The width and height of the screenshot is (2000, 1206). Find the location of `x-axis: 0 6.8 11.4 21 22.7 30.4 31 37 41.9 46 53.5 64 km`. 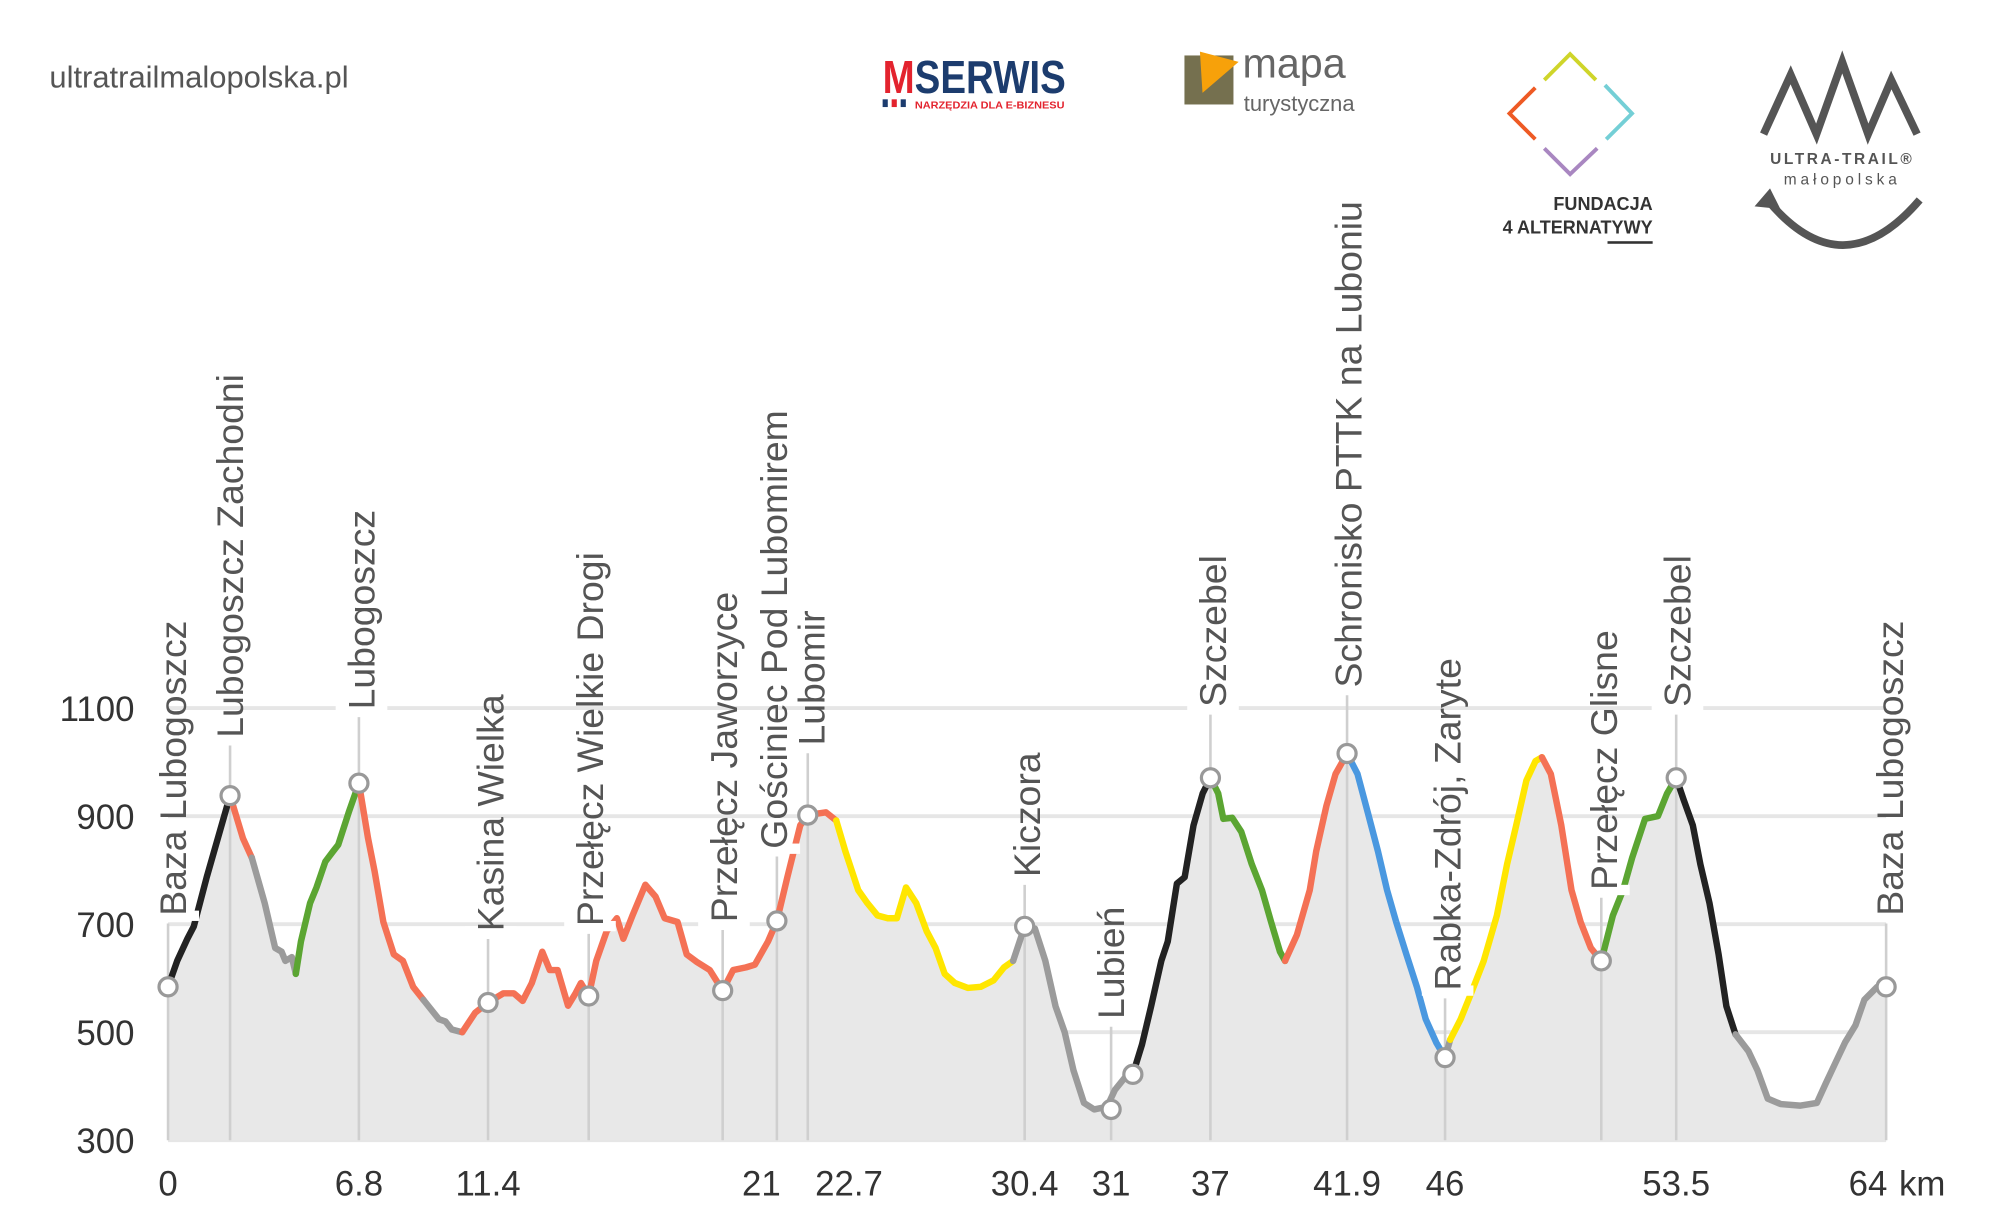

x-axis: 0 6.8 11.4 21 22.7 30.4 31 37 41.9 46 53.5 64 km is located at coordinates (1051, 1184).